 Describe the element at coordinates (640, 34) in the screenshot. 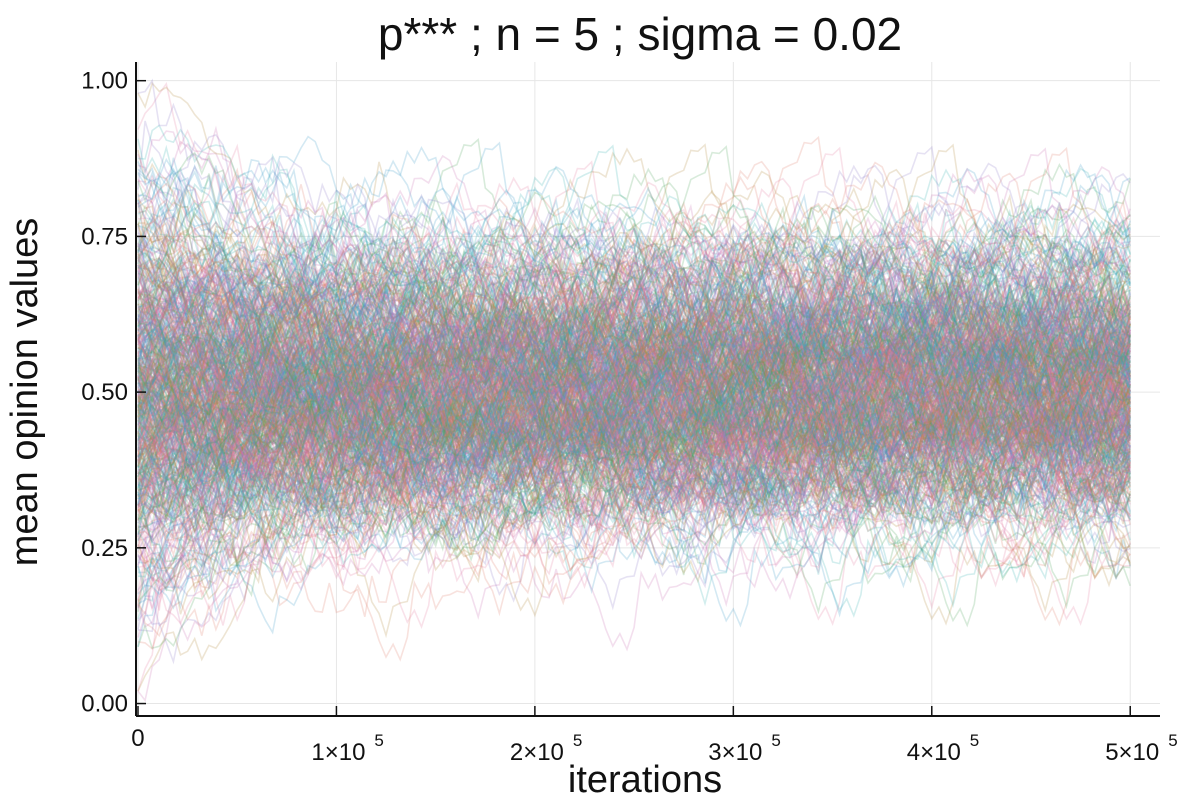

I see `chart-title: p*** ; n = 5 ; sigma = 0.02` at that location.